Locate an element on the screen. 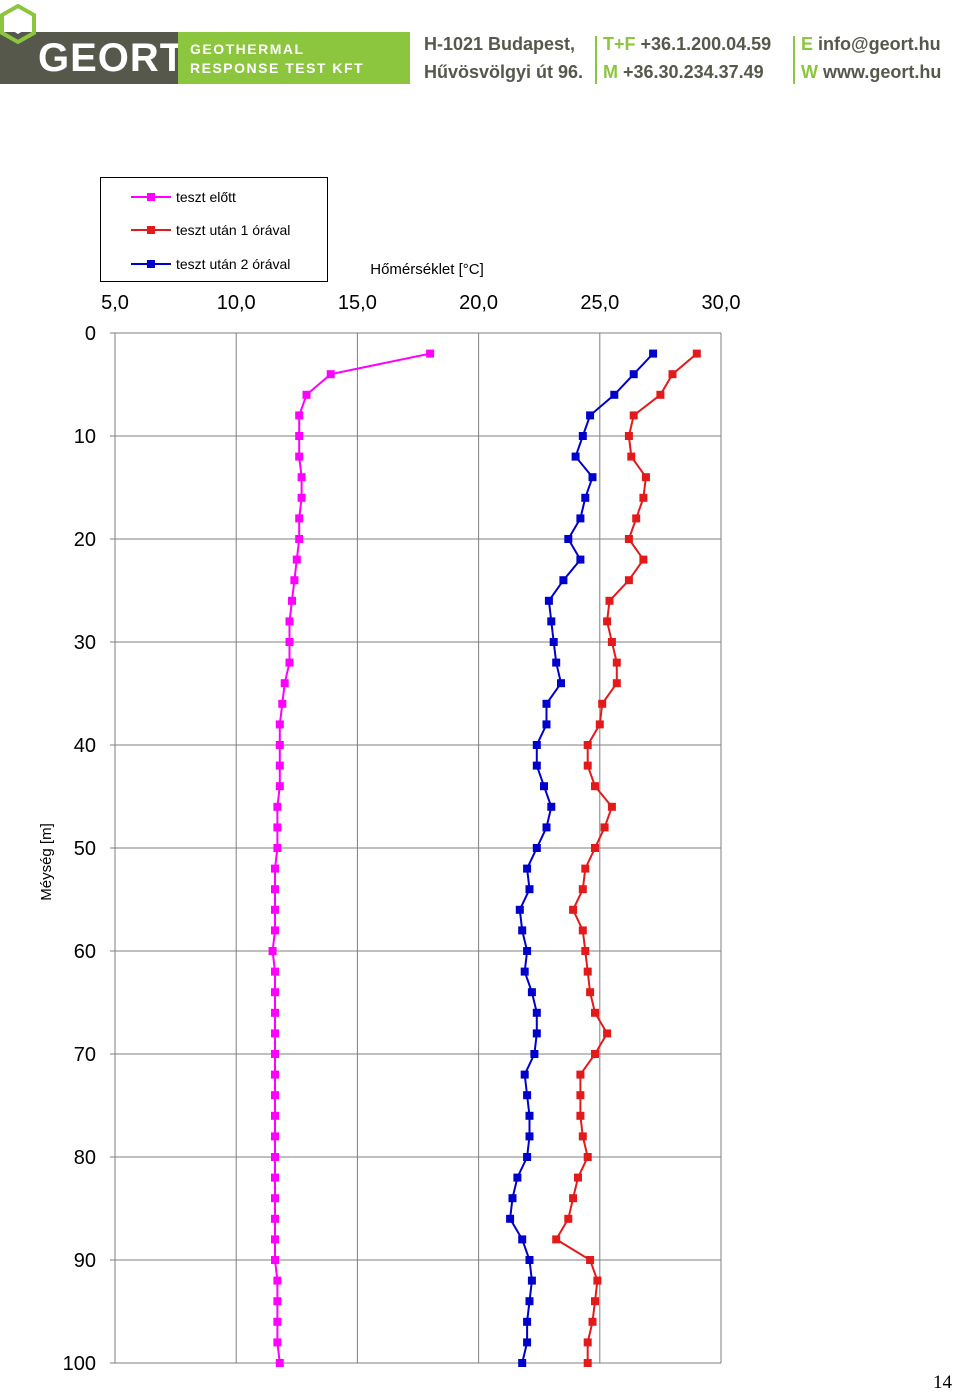 The image size is (960, 1394). x-tick-label: 20,0 is located at coordinates (478, 303).